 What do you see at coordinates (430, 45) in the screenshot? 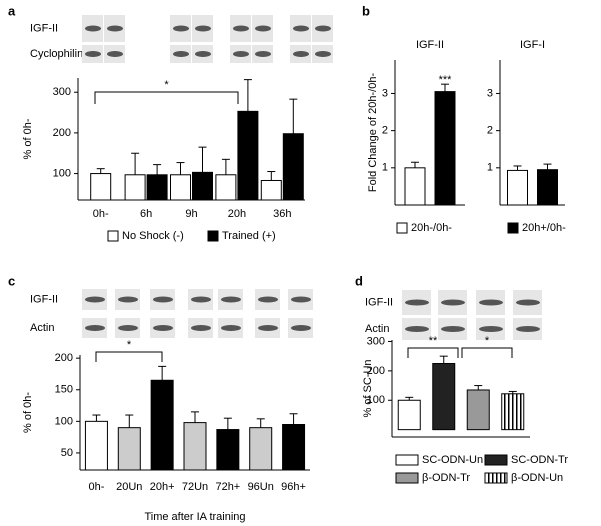
I see `category-label: IGF-II` at bounding box center [430, 45].